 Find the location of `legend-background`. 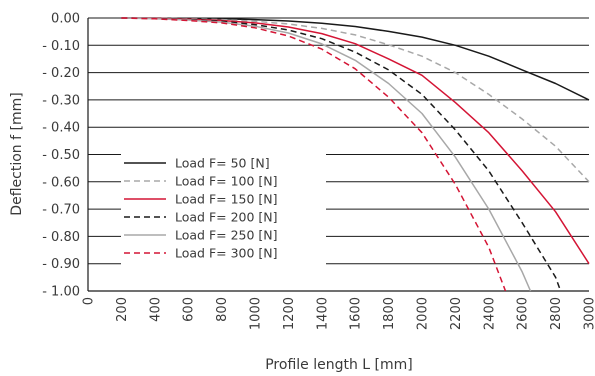

legend-background is located at coordinates (223, 210).